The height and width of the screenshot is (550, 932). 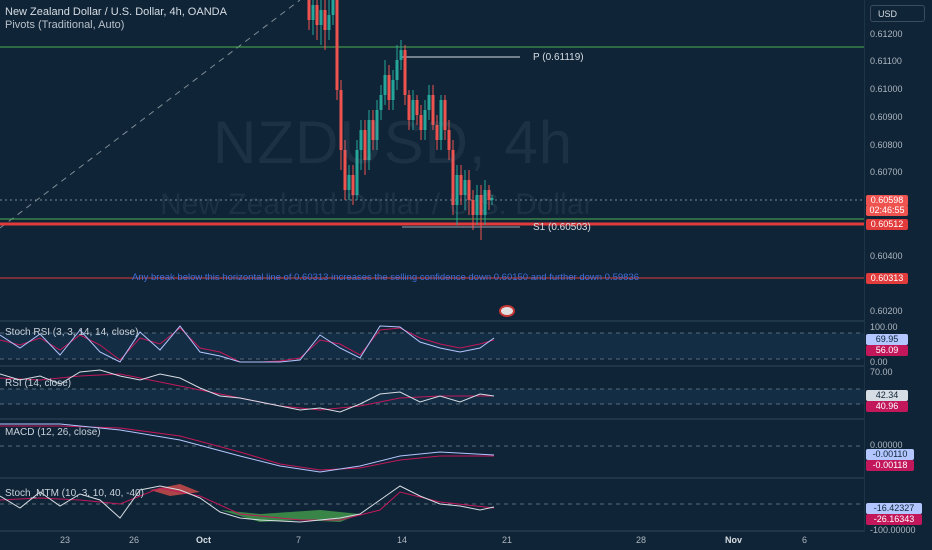 What do you see at coordinates (641, 540) in the screenshot?
I see `time-tick: 28` at bounding box center [641, 540].